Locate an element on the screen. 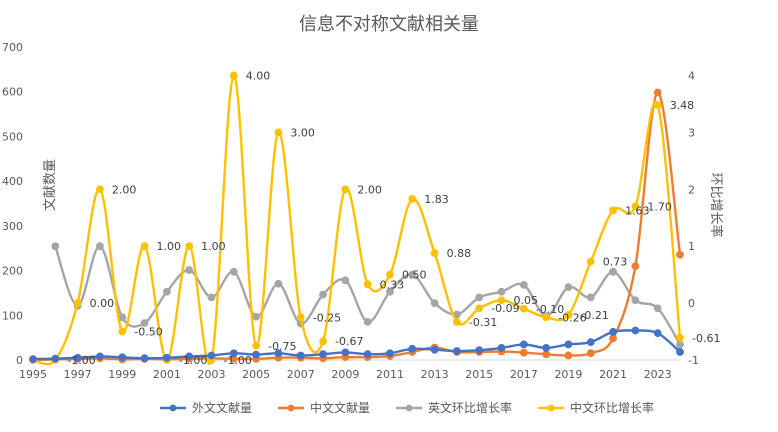  x-tick-label: 2011 is located at coordinates (390, 374).